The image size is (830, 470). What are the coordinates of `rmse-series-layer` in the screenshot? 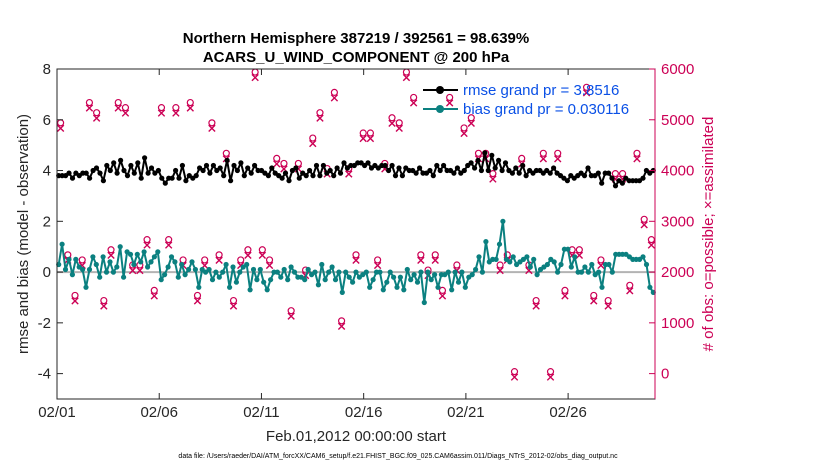 It's located at (356, 169).